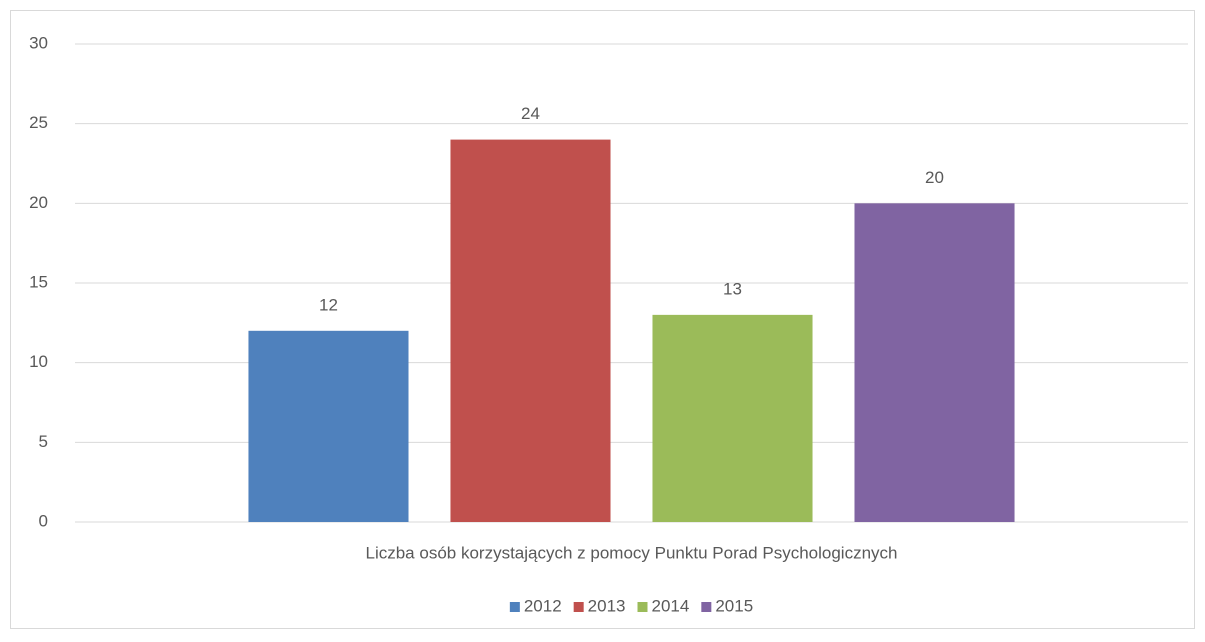 This screenshot has width=1205, height=642. I want to click on y-tick-label: 30, so click(38, 42).